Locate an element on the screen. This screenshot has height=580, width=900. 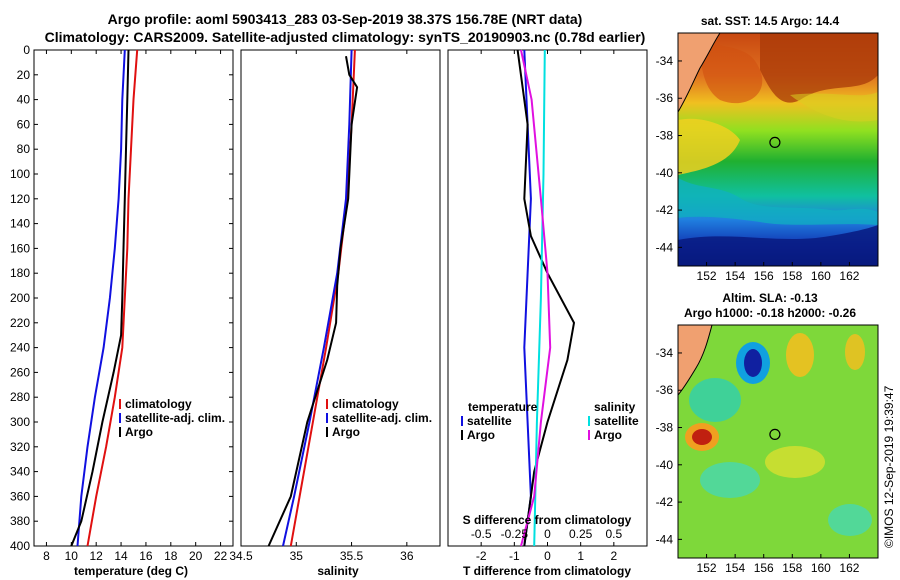
depth-tick-label: 400 is located at coordinates (20, 546).